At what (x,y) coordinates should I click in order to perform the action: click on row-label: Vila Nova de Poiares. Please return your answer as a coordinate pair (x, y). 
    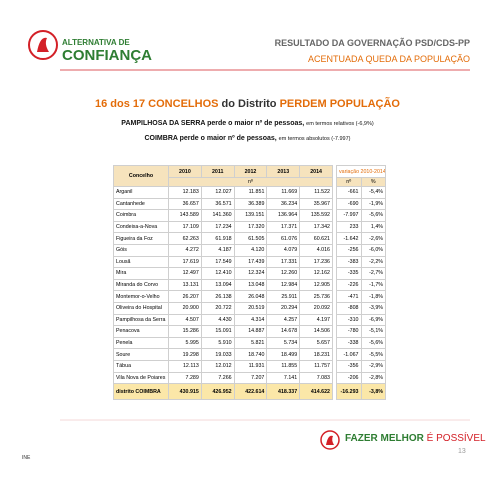
    Looking at the image, I should click on (141, 378).